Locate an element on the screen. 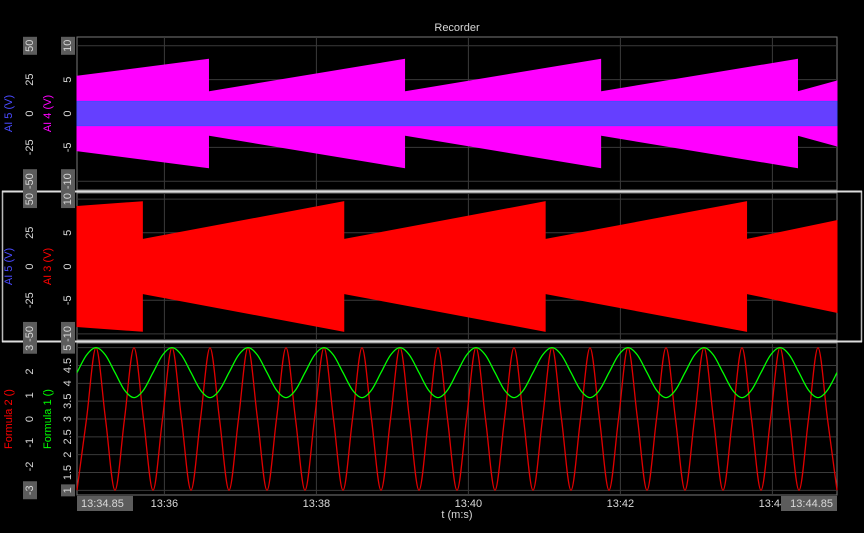  chart-title: Recorder is located at coordinates (457, 28).